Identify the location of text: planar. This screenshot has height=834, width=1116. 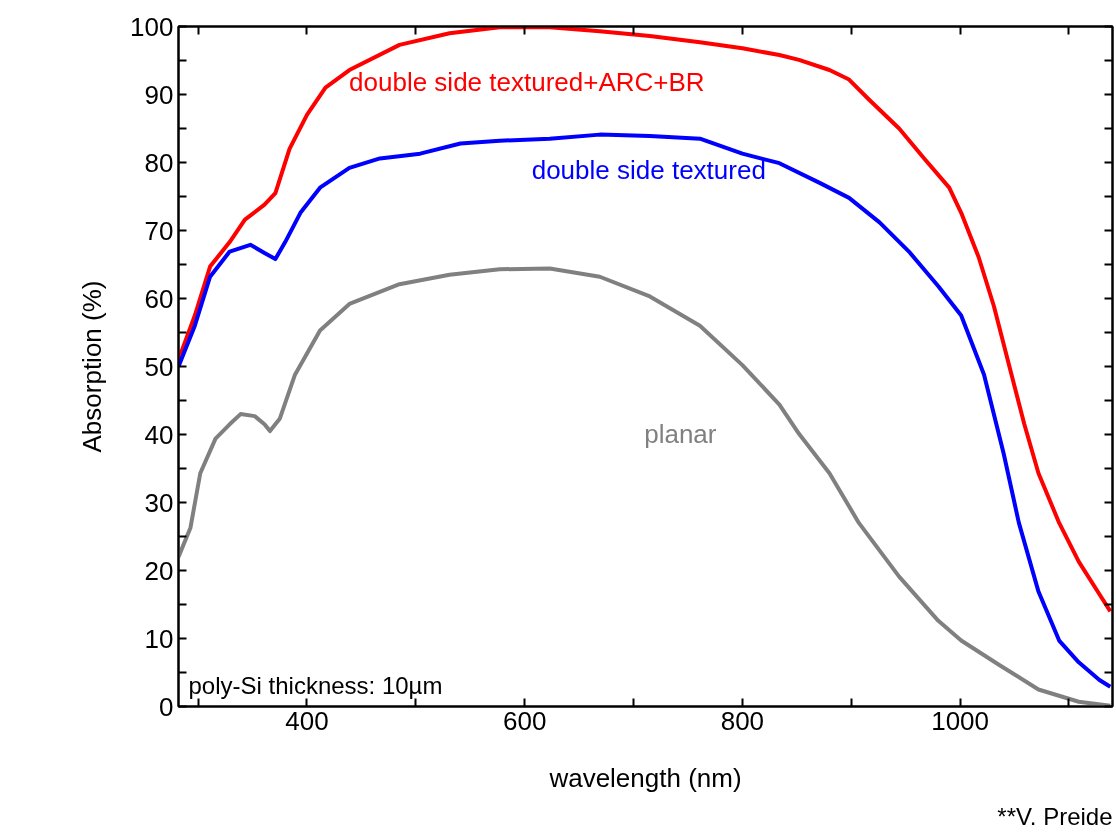
(680, 433).